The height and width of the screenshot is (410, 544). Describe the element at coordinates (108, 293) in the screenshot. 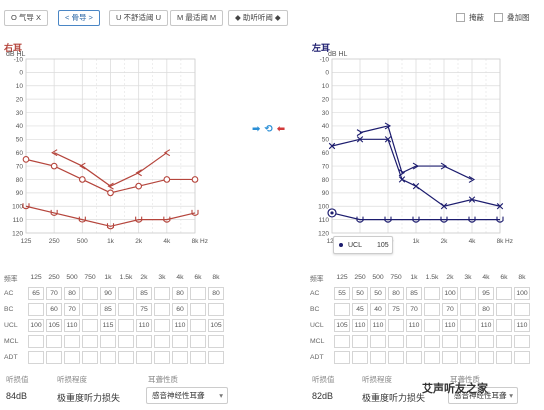

I see `threshold-input: 90` at that location.